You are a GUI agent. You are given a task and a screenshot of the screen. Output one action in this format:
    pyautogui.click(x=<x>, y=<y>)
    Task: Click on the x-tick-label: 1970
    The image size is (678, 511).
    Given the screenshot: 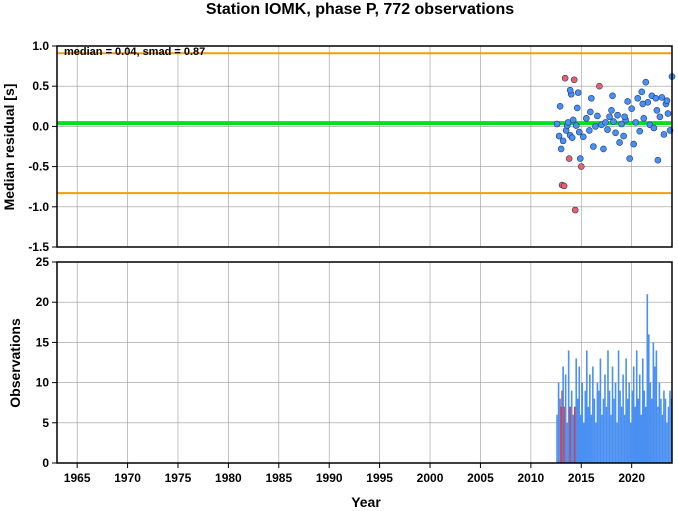 What is the action you would take?
    pyautogui.click(x=127, y=478)
    